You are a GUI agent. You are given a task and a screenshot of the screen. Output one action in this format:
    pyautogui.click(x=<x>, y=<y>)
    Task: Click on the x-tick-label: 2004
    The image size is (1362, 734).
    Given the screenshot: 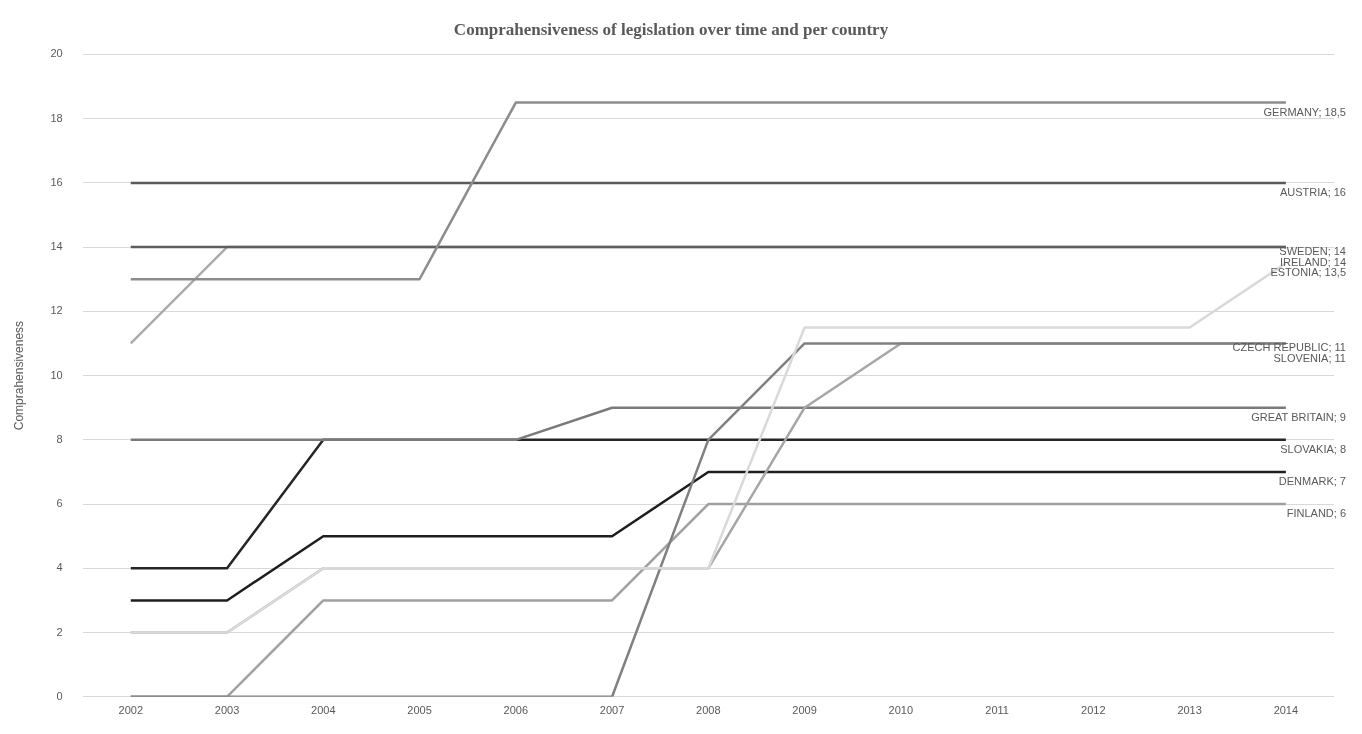 What is the action you would take?
    pyautogui.click(x=323, y=710)
    